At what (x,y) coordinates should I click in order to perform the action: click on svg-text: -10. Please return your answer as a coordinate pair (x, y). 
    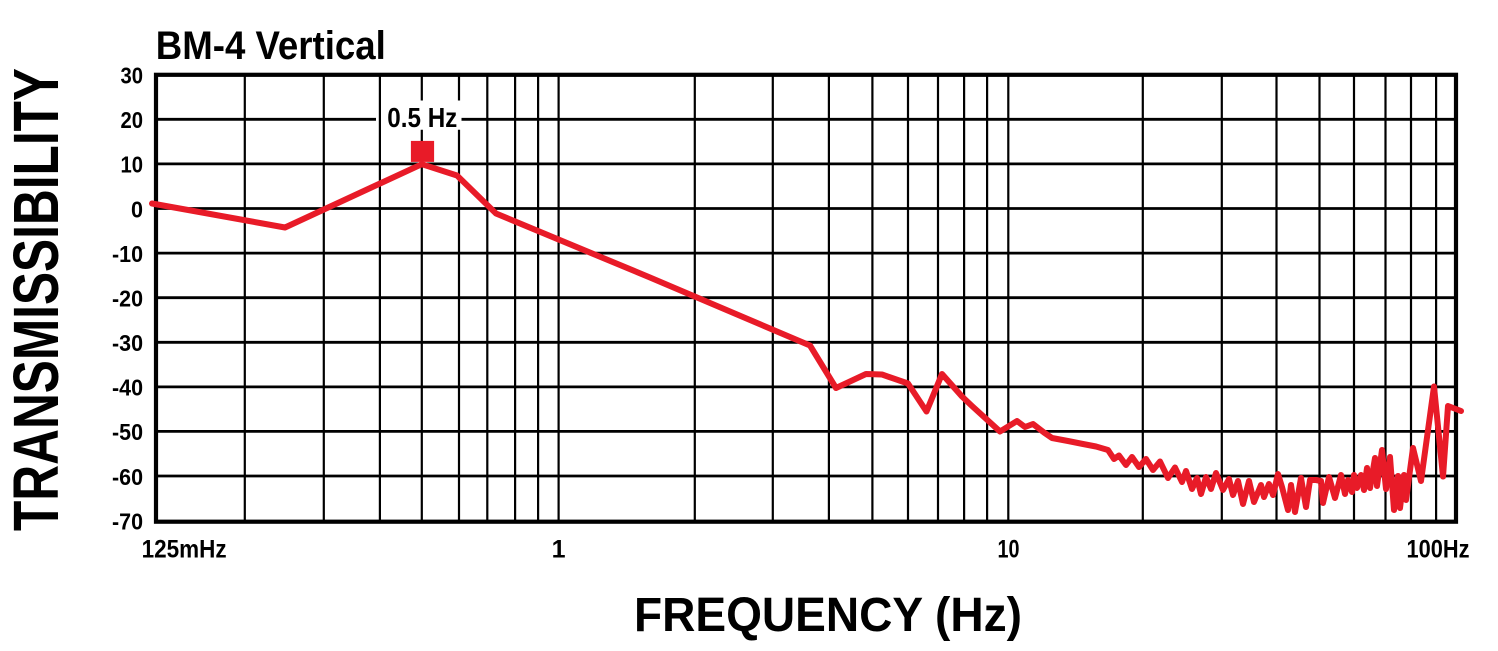
    Looking at the image, I should click on (127, 254).